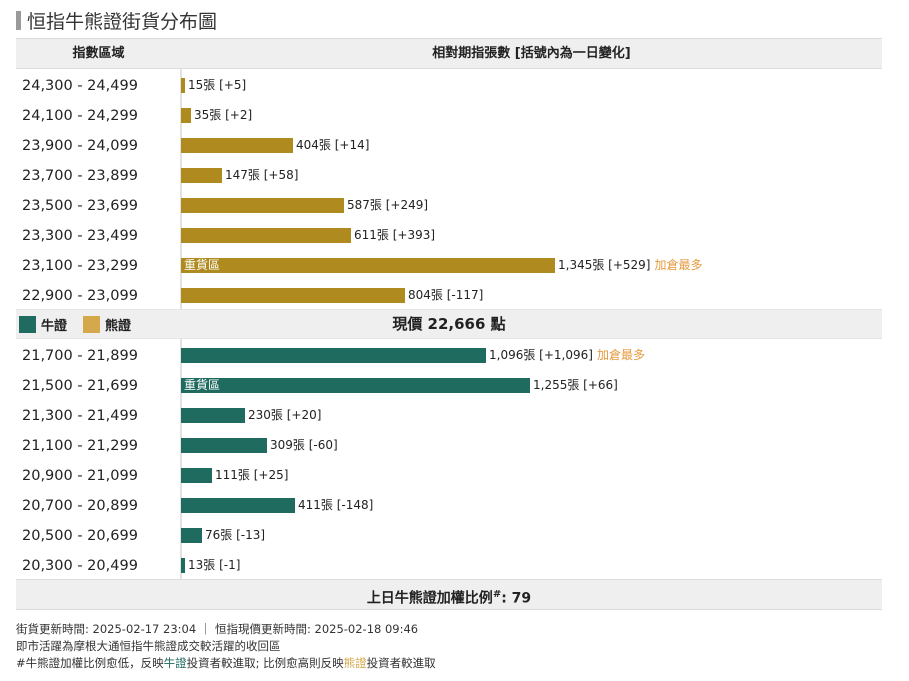  Describe the element at coordinates (449, 144) in the screenshot. I see `bear-row: 23,900 - 24,099 404張 [+14]` at that location.